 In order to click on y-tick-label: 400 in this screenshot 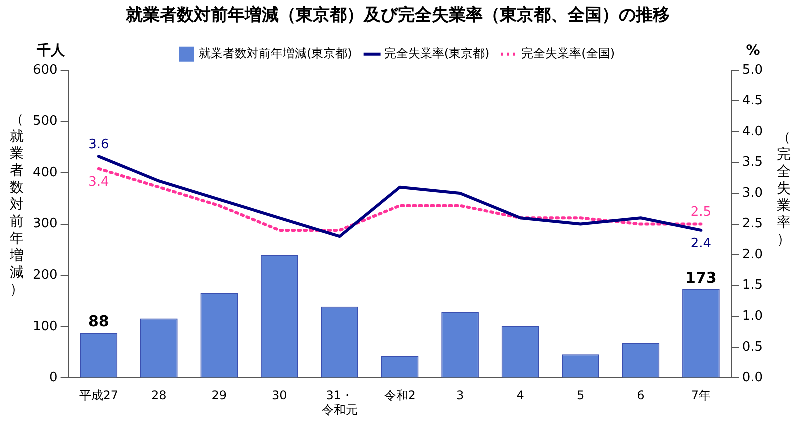, I will do `click(45, 172)`.